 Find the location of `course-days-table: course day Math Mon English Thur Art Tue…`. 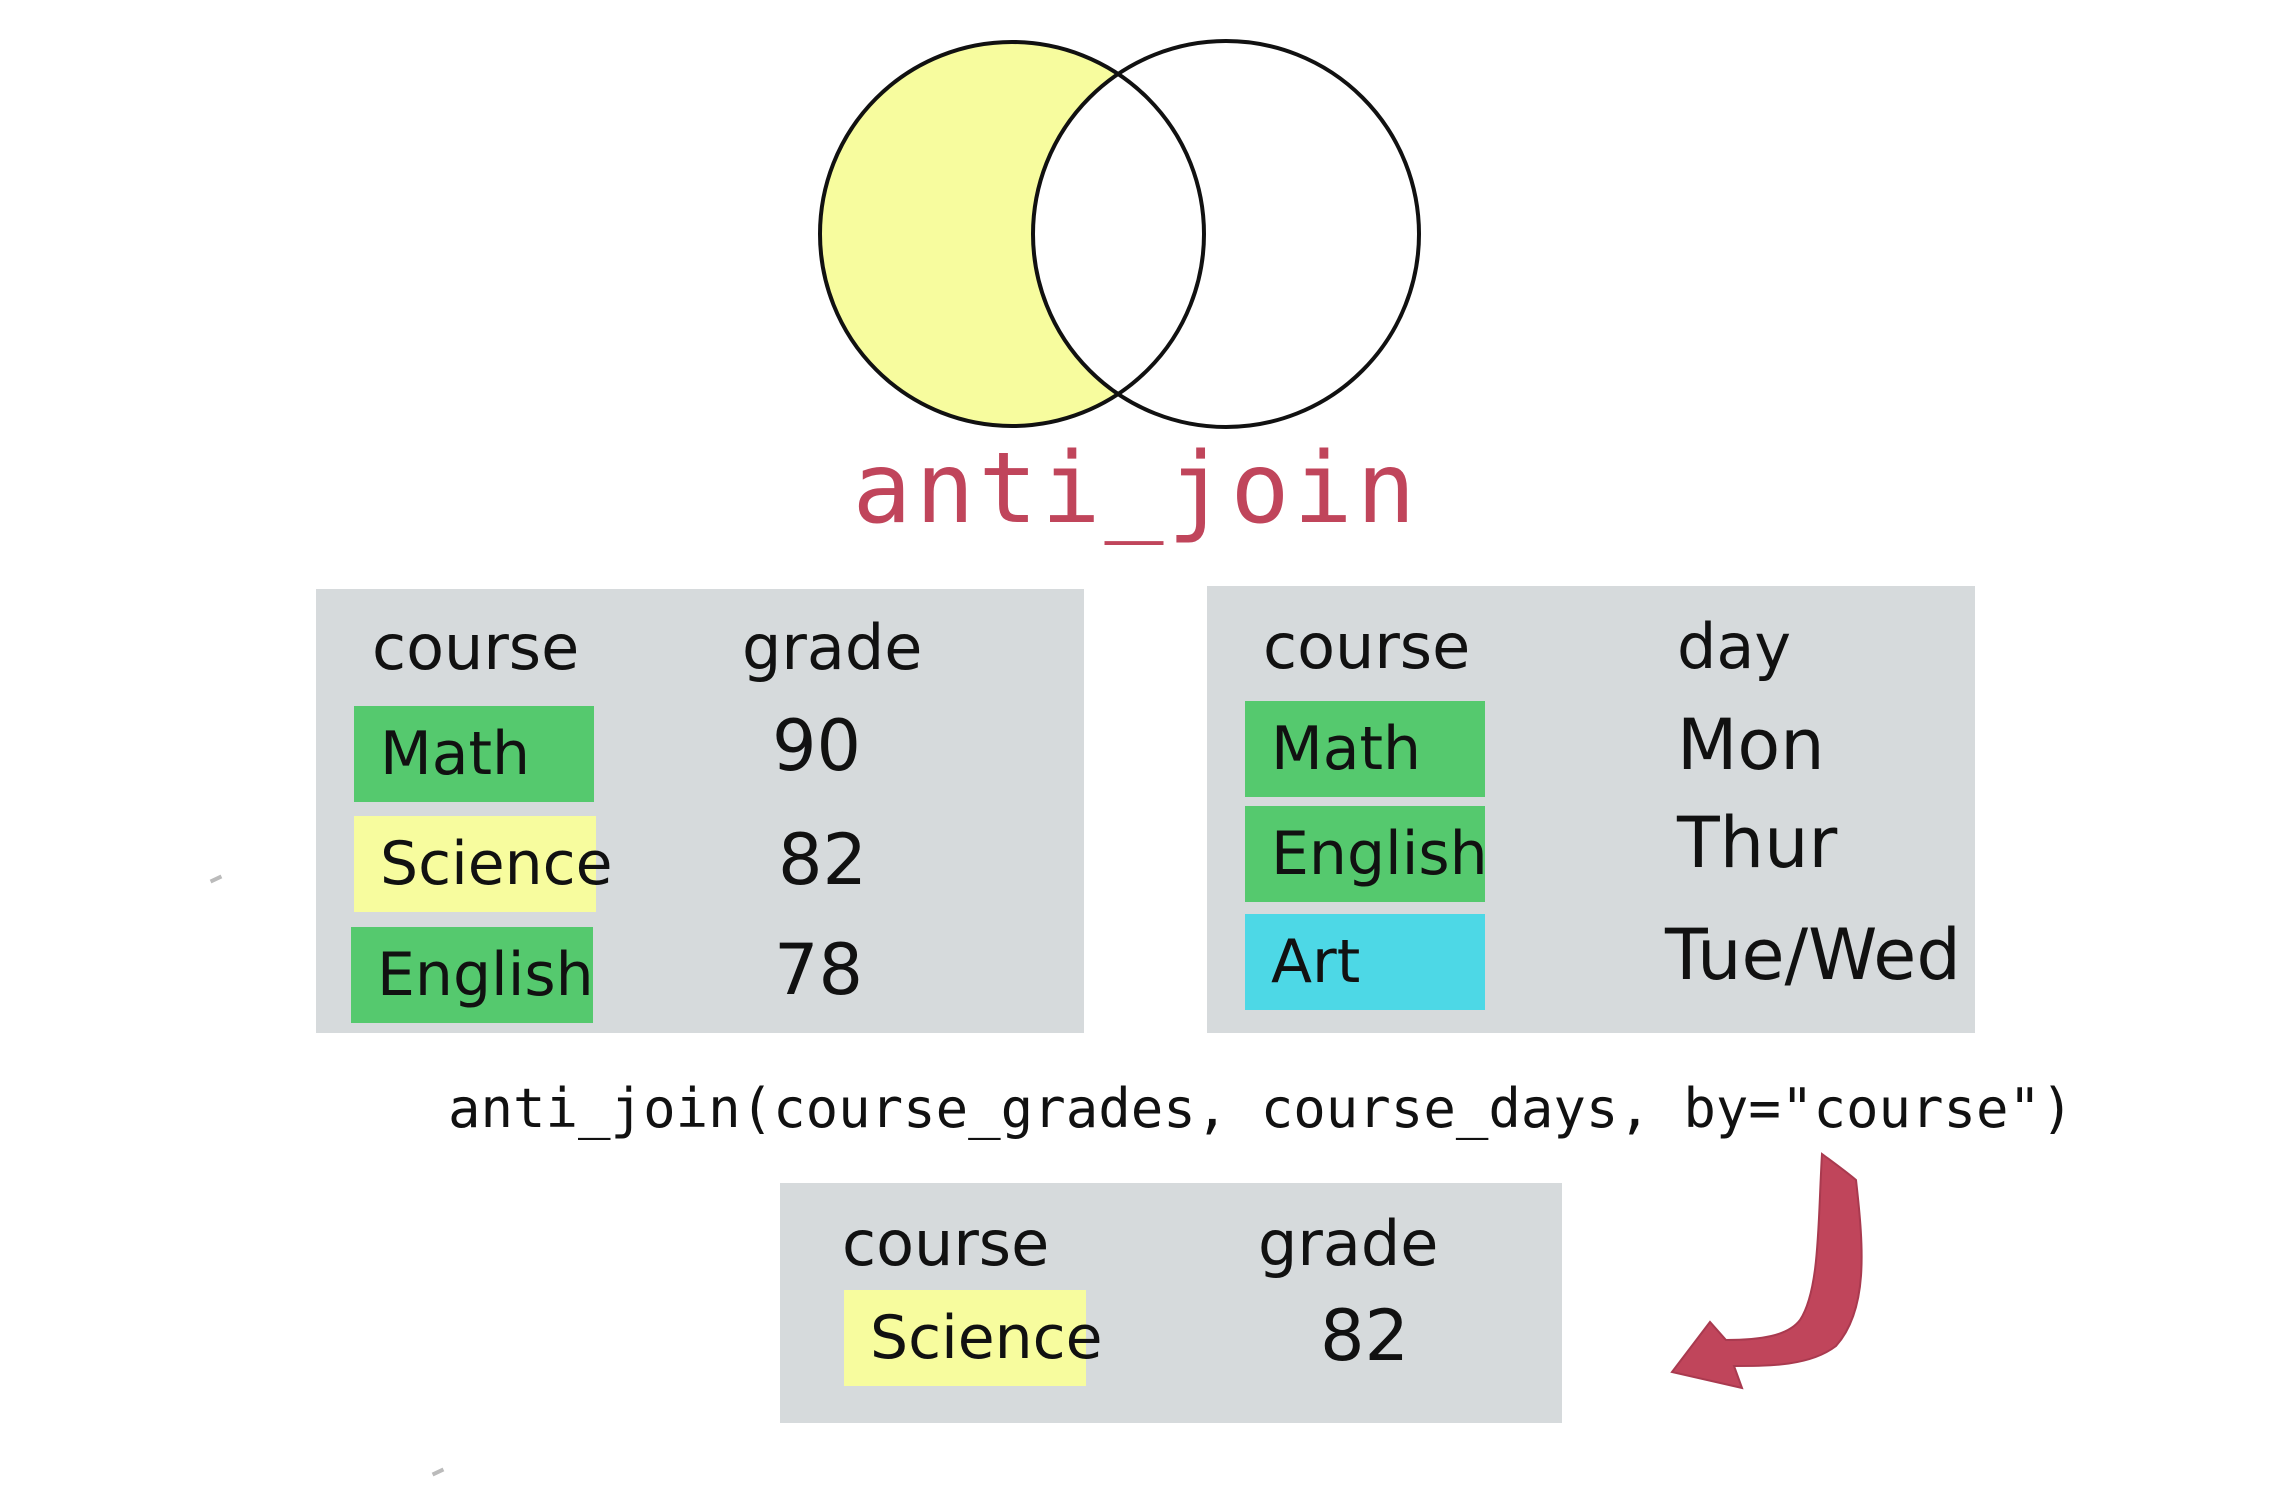

course-days-table: course day Math Mon English Thur Art Tue… is located at coordinates (1591, 809).